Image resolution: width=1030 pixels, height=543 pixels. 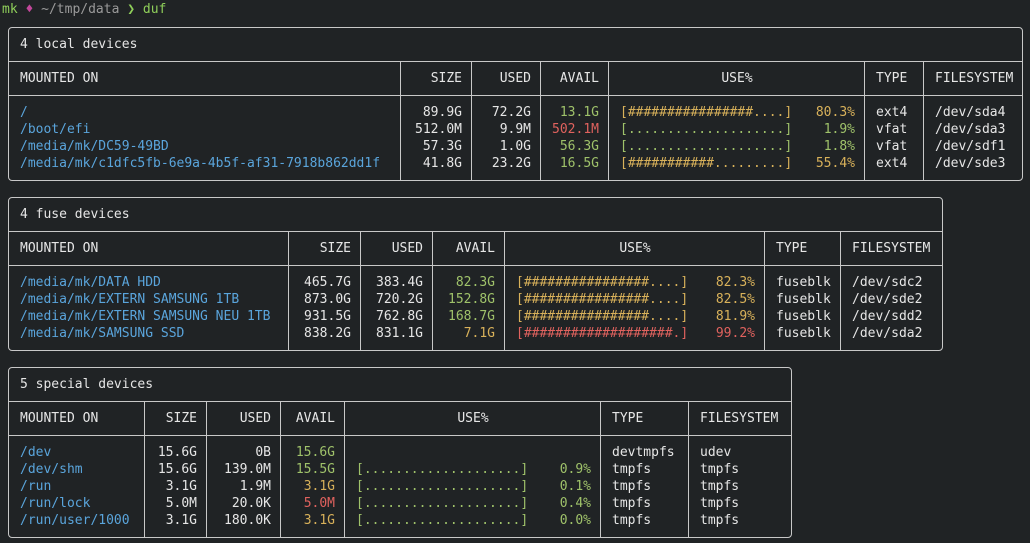 What do you see at coordinates (515, 146) in the screenshot?
I see `cell-used: 1.0G` at bounding box center [515, 146].